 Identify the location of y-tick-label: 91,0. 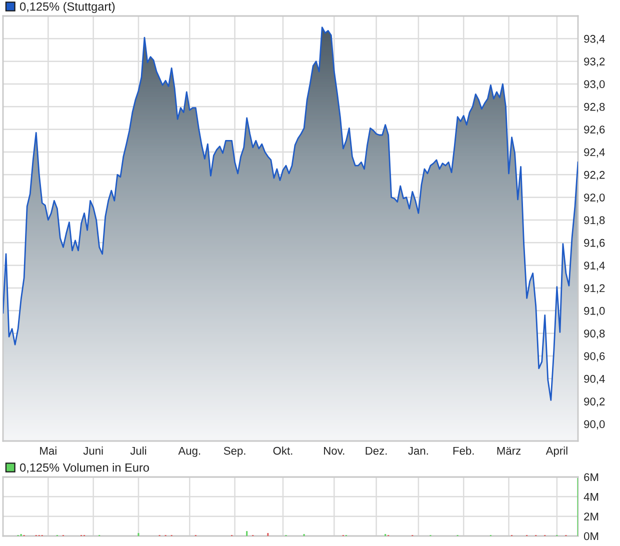
(594, 311).